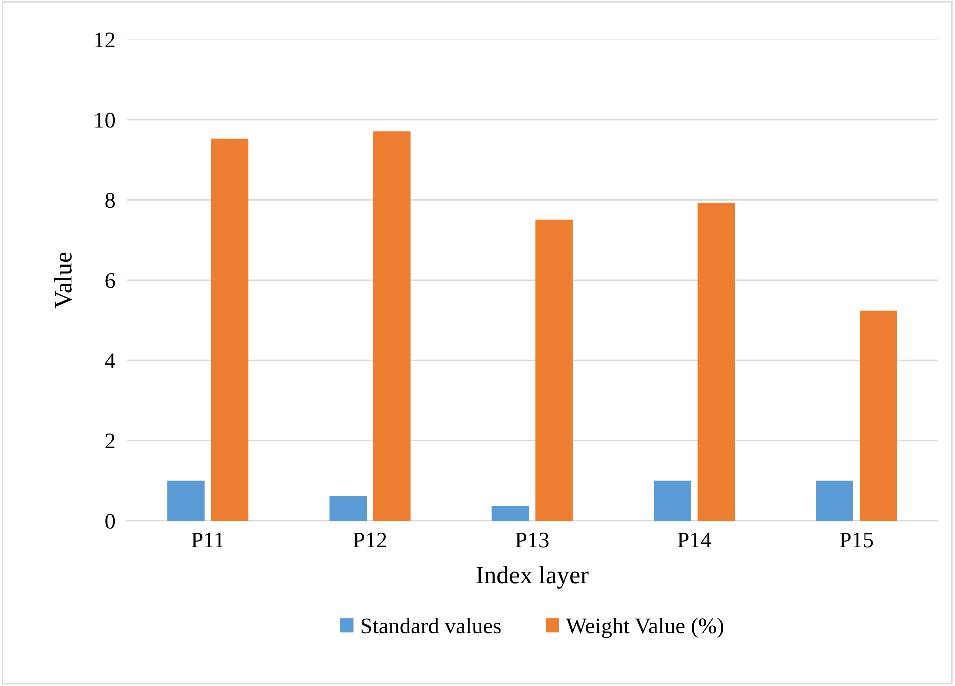  What do you see at coordinates (111, 521) in the screenshot?
I see `y-tick-label: 0` at bounding box center [111, 521].